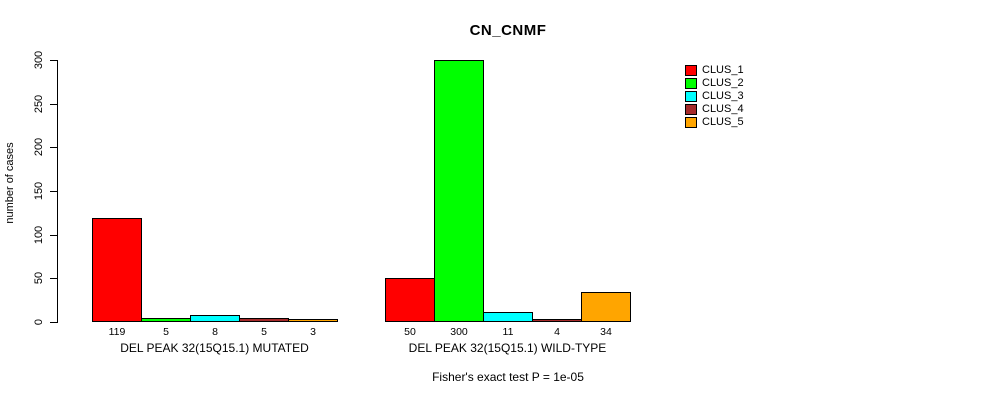 Image resolution: width=990 pixels, height=400 pixels. What do you see at coordinates (39, 60) in the screenshot?
I see `y-tick-label: 300` at bounding box center [39, 60].